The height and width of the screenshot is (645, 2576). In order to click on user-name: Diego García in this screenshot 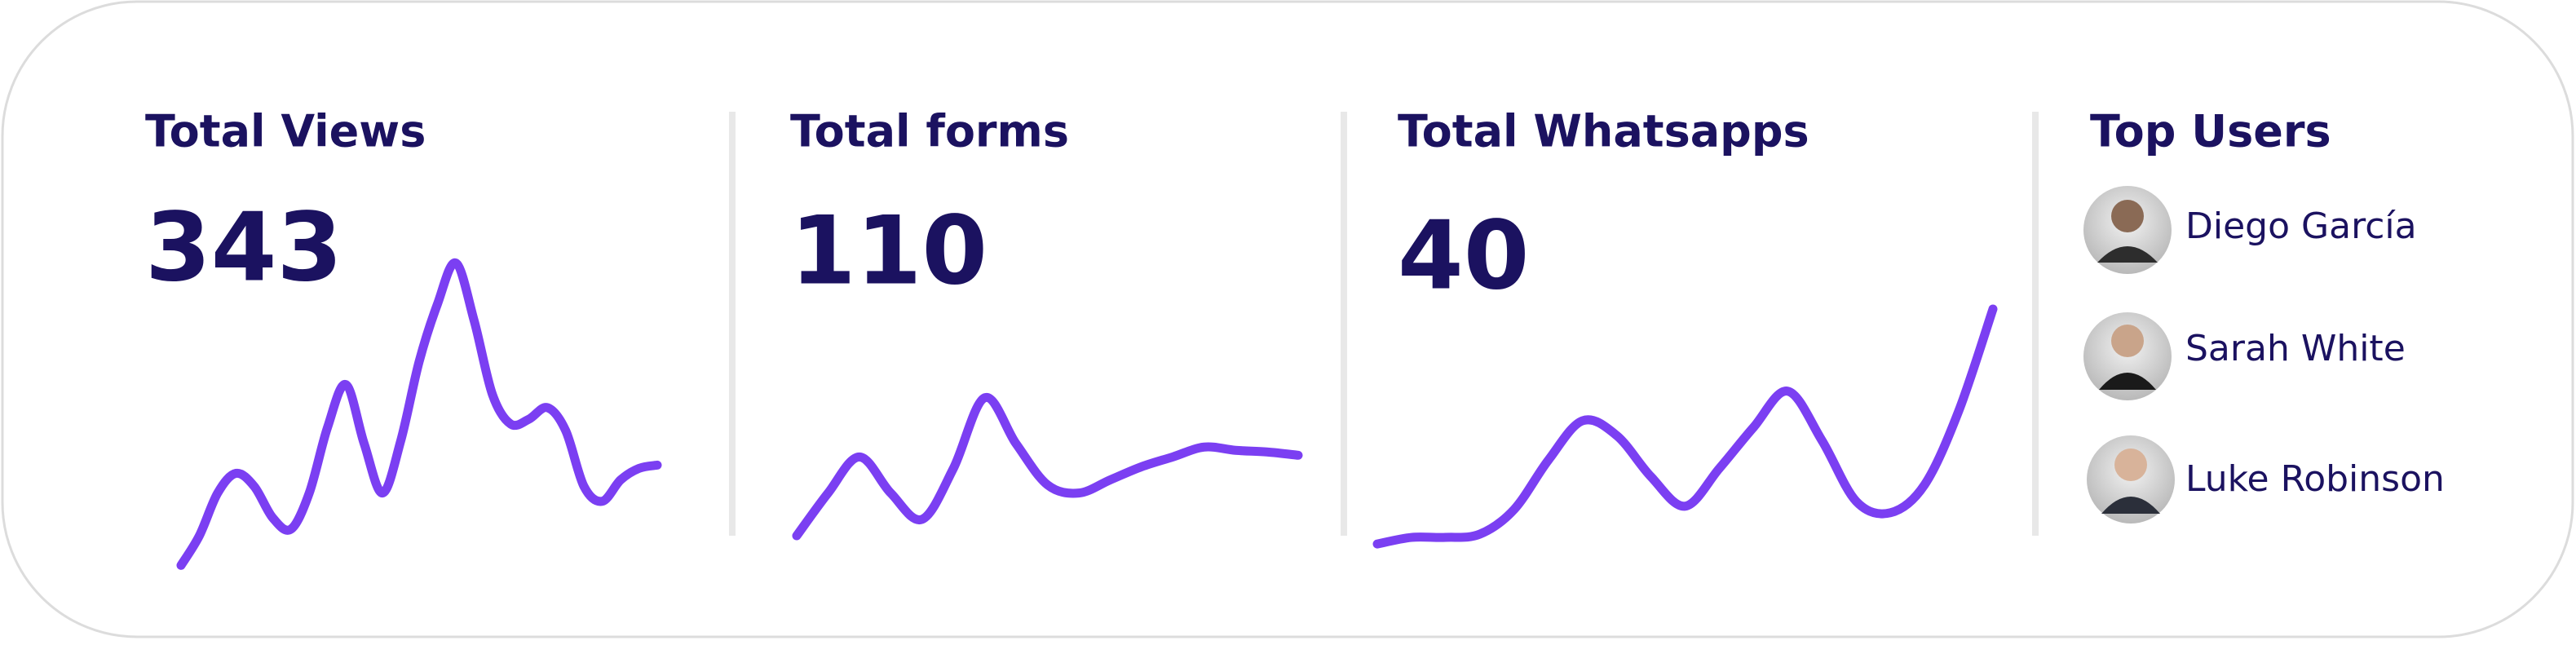, I will do `click(2301, 226)`.